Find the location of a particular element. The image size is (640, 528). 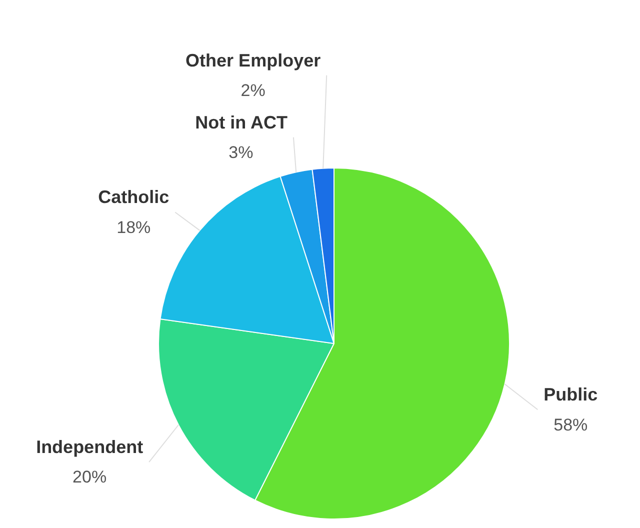

slice-label: Other Employer is located at coordinates (253, 60).